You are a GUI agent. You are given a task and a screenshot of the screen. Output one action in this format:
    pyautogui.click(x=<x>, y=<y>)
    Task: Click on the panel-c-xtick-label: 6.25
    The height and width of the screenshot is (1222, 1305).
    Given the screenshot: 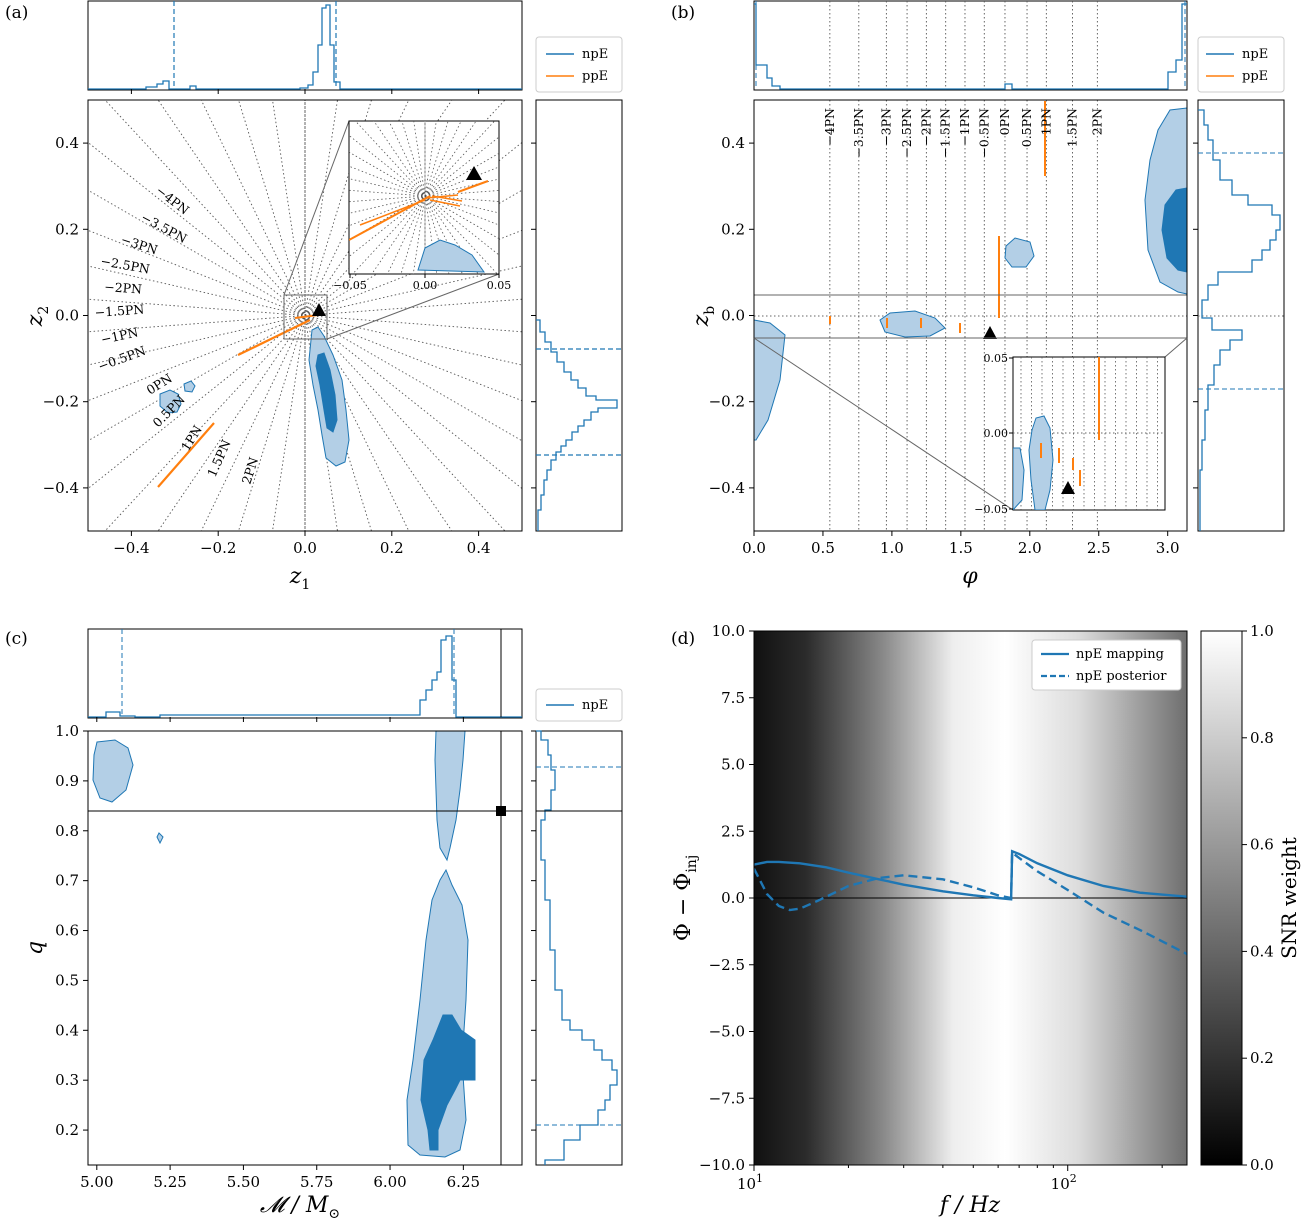 What is the action you would take?
    pyautogui.click(x=463, y=1182)
    